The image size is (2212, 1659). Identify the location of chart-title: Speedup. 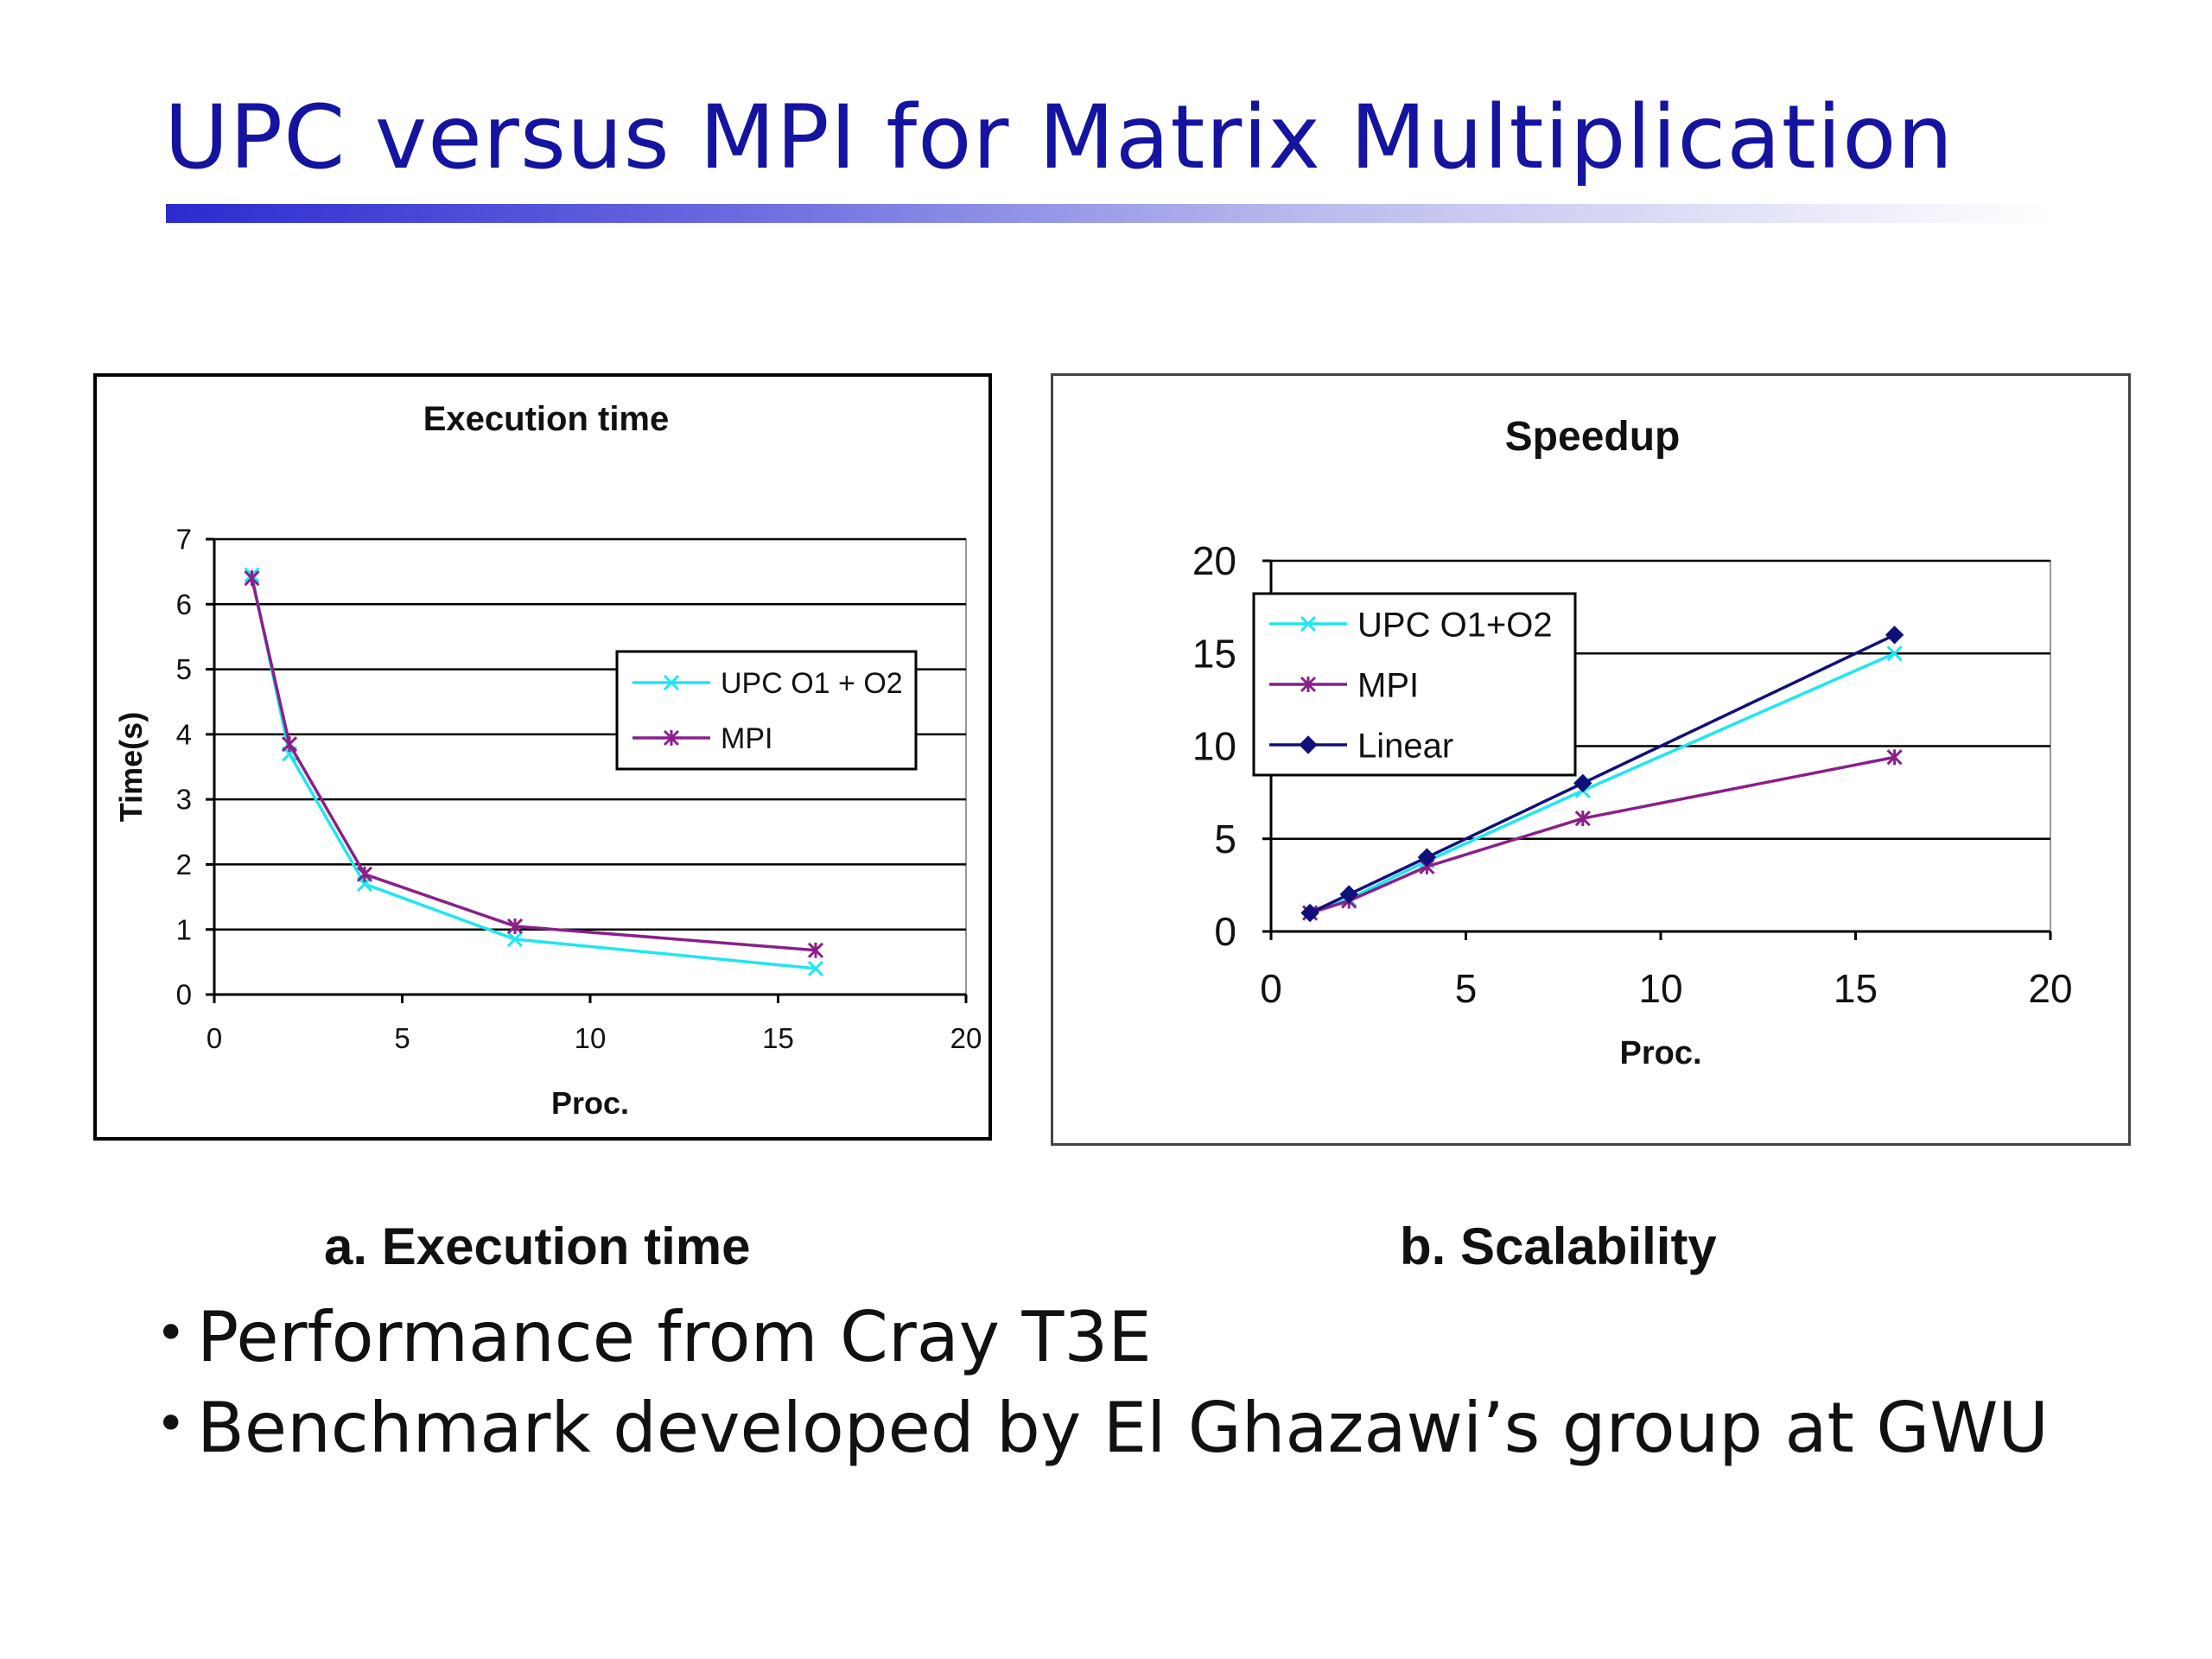
(1593, 437).